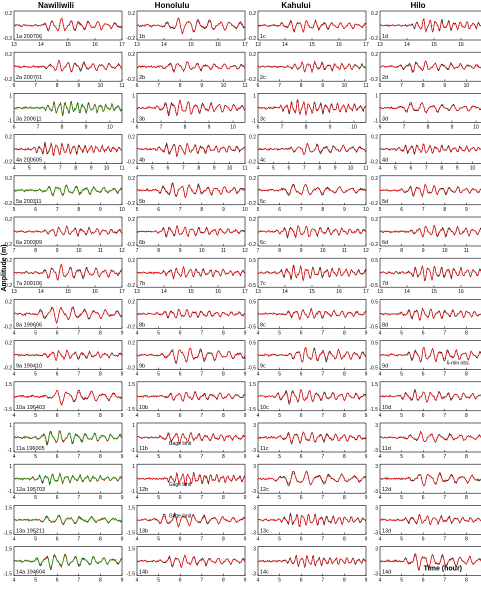 This screenshot has width=481, height=596. Describe the element at coordinates (425, 153) in the screenshot. I see `panel-4d: 0.2-0.245678910114d` at that location.